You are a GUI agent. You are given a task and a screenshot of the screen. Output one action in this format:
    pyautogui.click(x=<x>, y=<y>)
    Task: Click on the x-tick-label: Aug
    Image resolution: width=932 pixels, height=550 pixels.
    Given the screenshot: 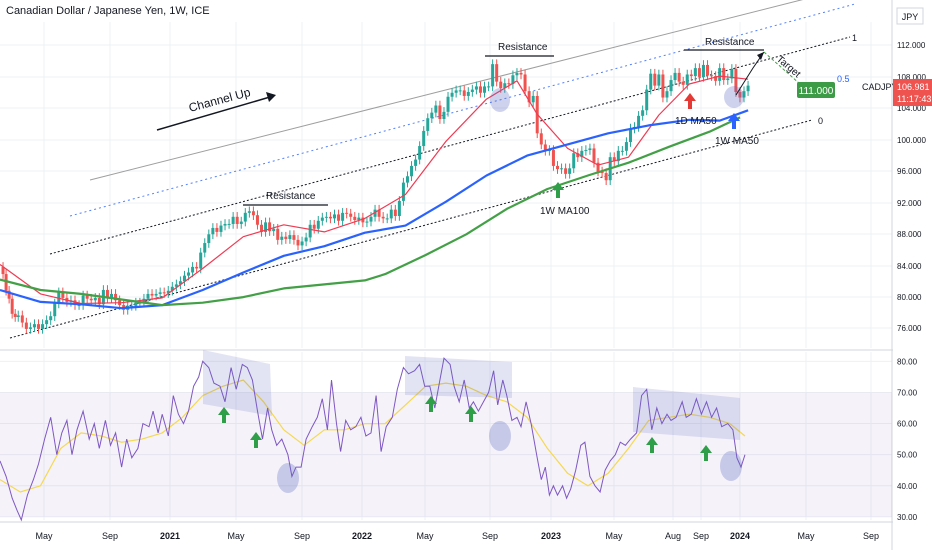 What is the action you would take?
    pyautogui.click(x=673, y=536)
    